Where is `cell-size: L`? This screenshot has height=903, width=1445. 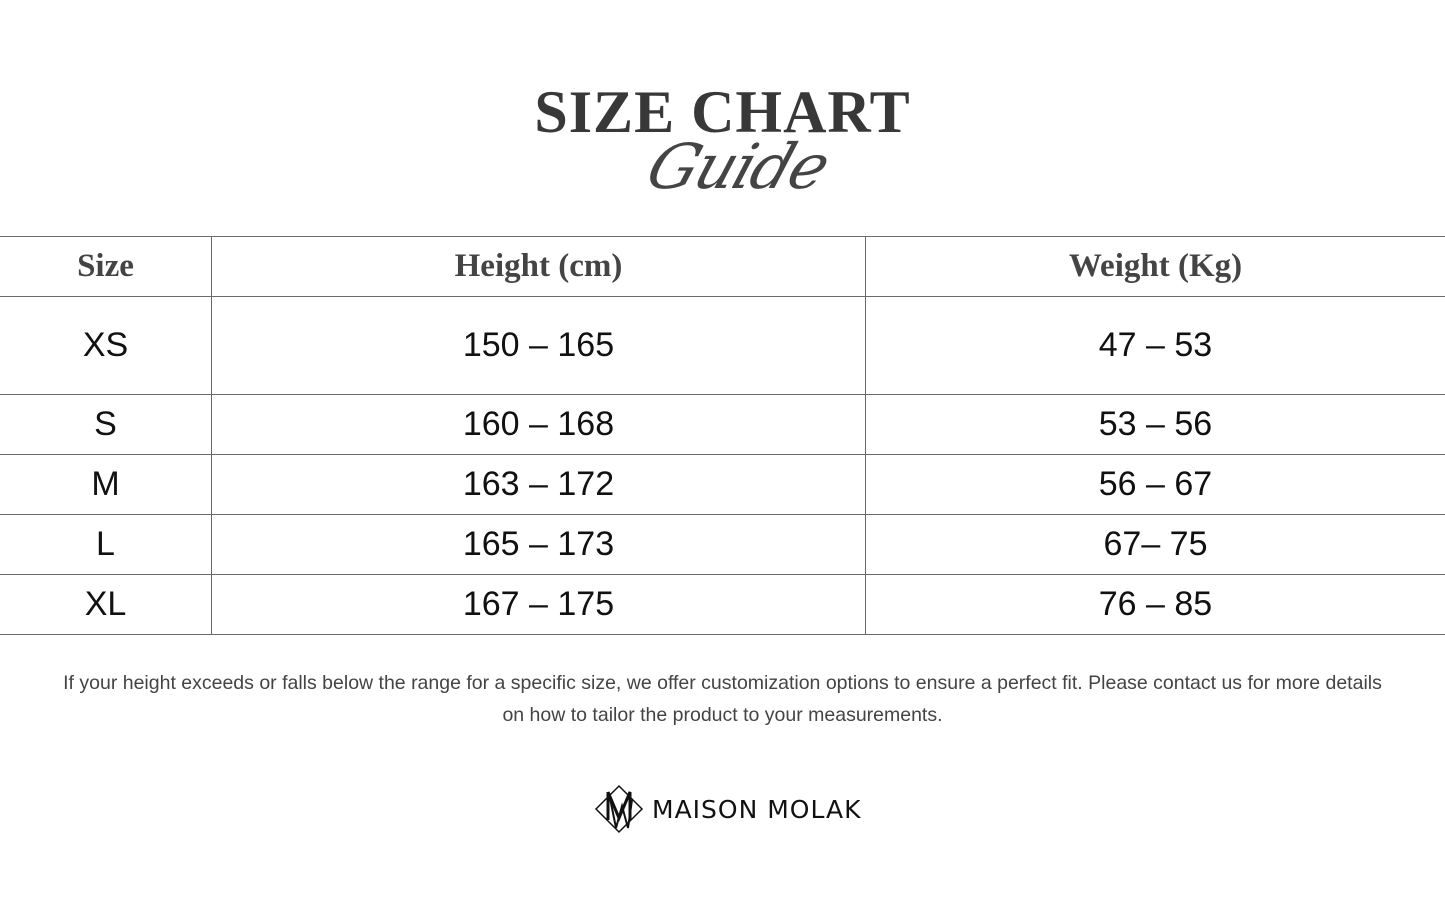
cell-size: L is located at coordinates (106, 544).